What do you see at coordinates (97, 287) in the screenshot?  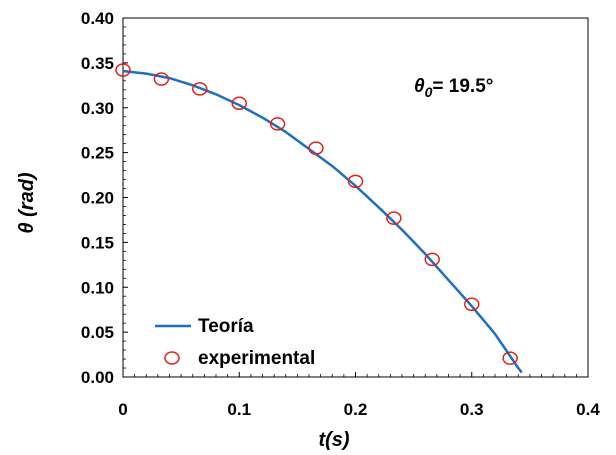 I see `y-tick-label: 0.10` at bounding box center [97, 287].